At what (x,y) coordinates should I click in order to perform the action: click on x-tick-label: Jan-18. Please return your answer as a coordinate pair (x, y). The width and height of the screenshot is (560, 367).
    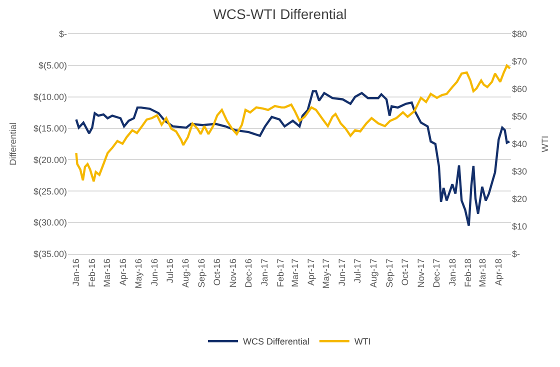
    Looking at the image, I should click on (452, 272).